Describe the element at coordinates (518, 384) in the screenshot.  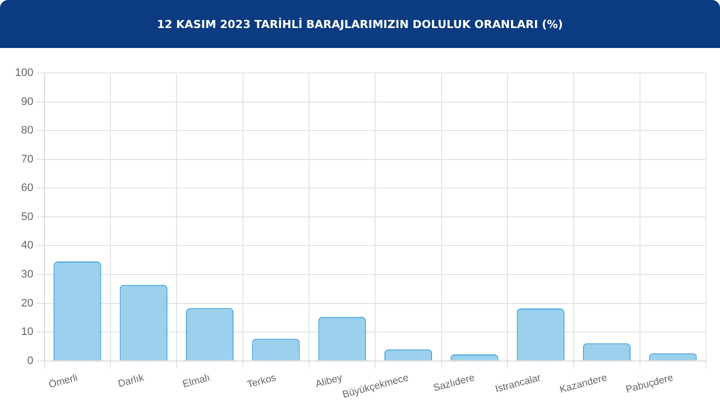
I see `x-tick-label: Istrancalar` at that location.